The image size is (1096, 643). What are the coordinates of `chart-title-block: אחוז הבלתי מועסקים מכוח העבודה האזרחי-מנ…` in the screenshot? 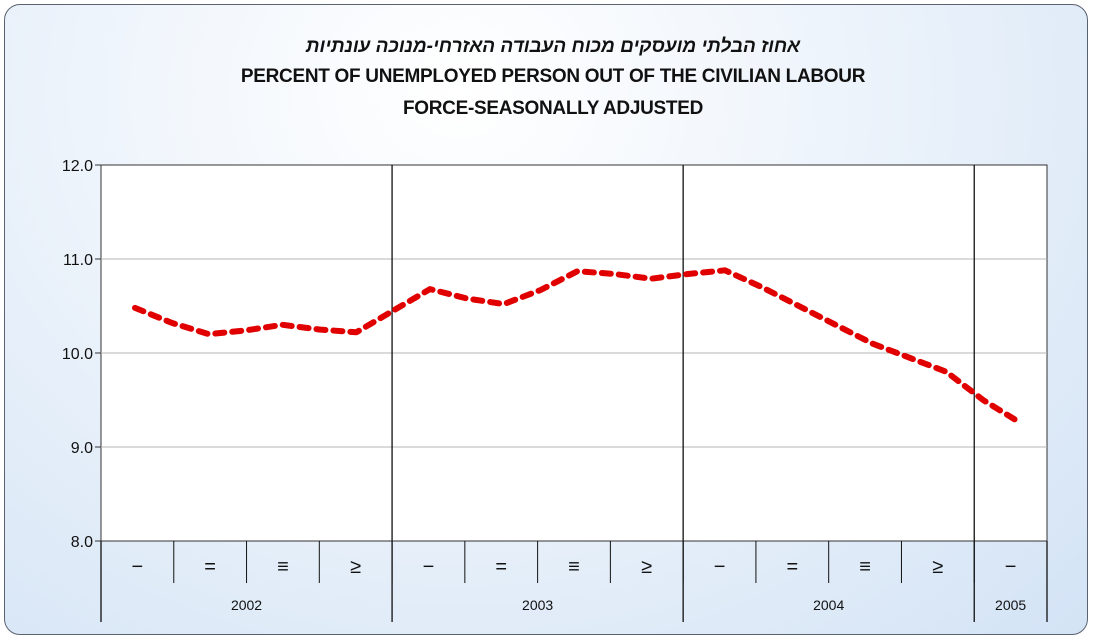 It's located at (553, 79).